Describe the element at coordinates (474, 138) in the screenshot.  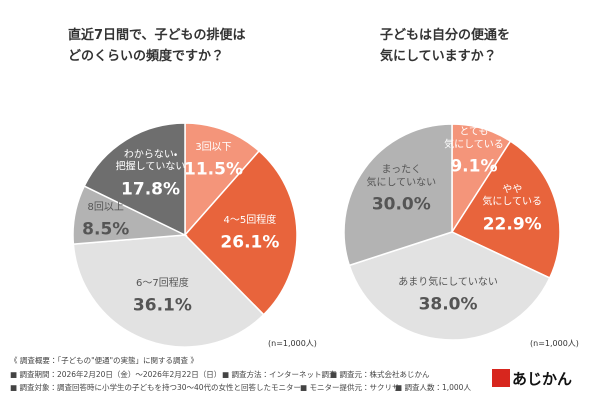
I see `slice-label: とても 気にしている` at that location.